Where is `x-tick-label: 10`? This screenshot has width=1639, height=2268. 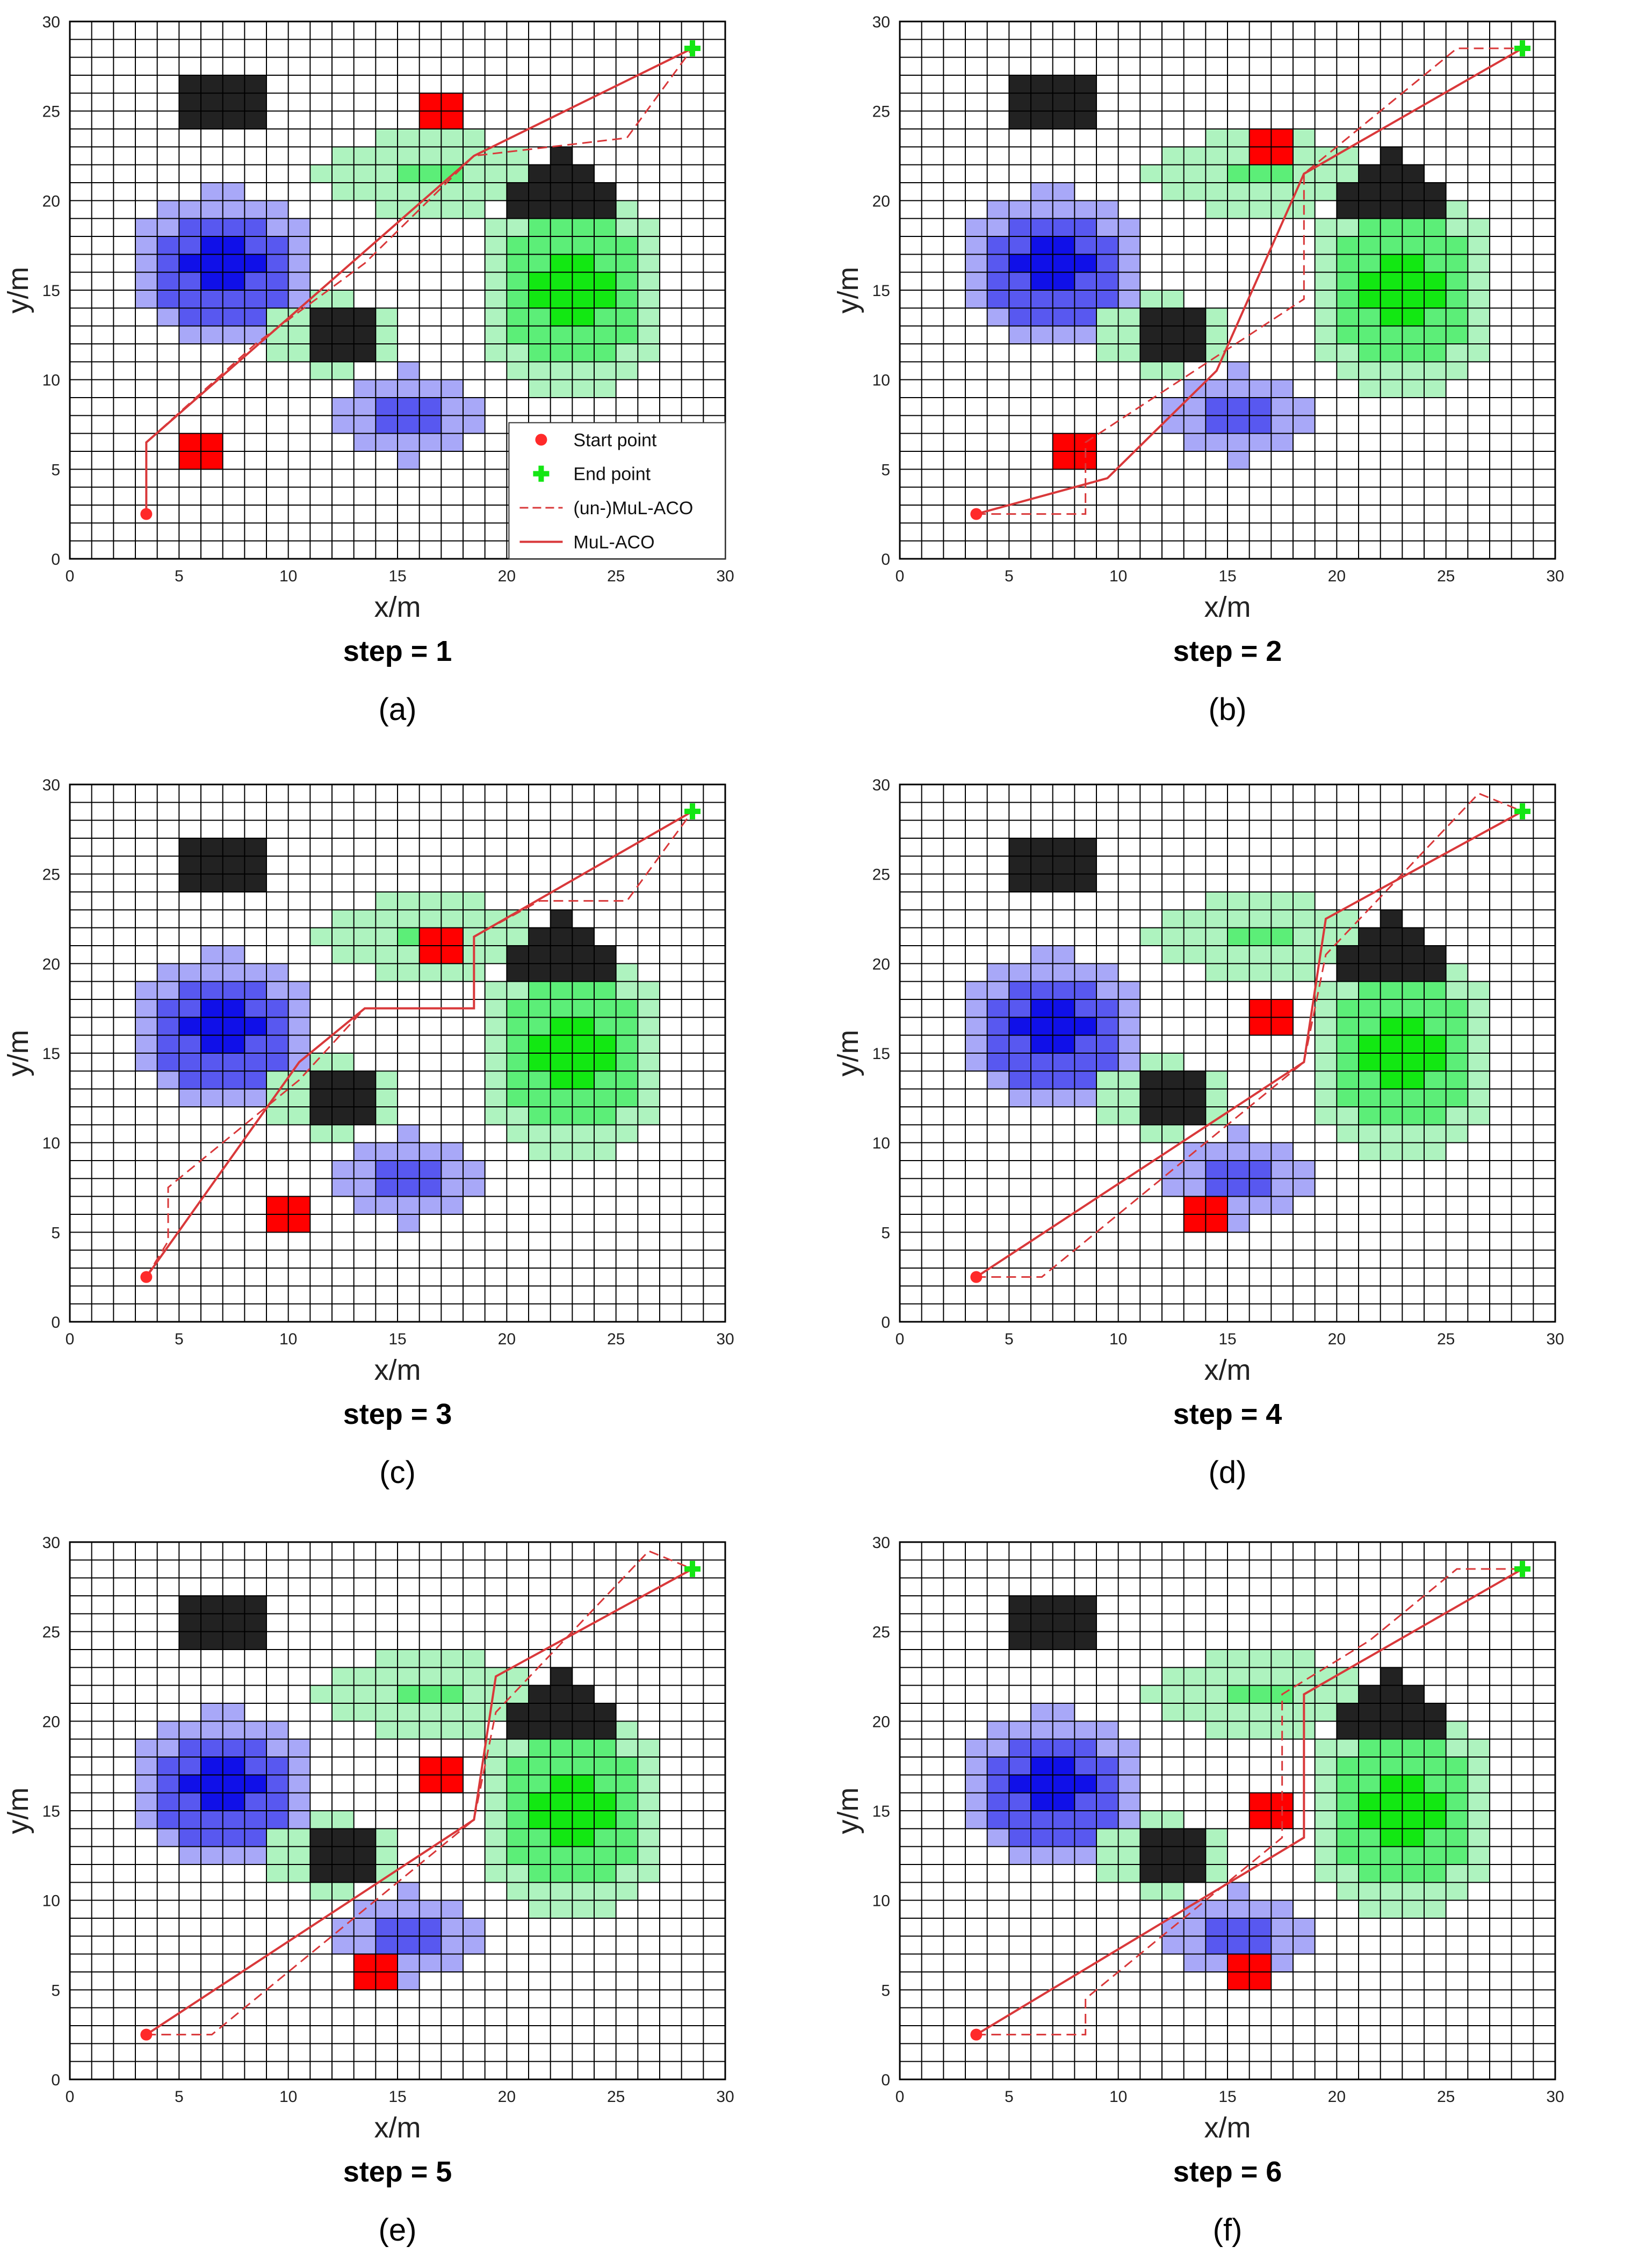 x-tick-label: 10 is located at coordinates (288, 1339).